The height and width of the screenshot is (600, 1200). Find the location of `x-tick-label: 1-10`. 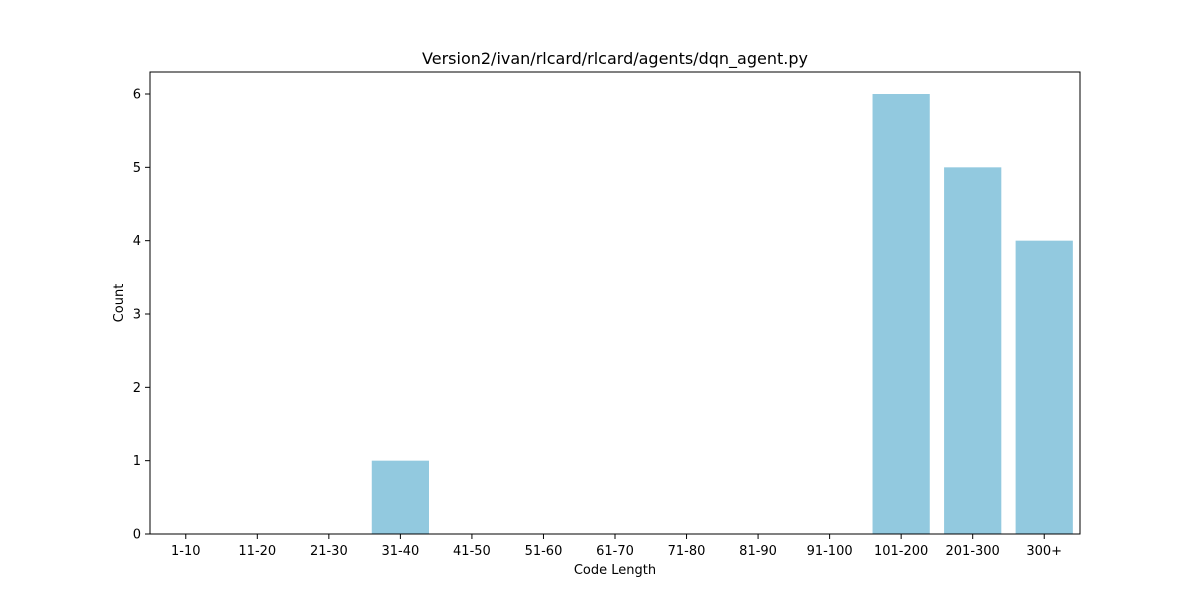

x-tick-label: 1-10 is located at coordinates (186, 551).